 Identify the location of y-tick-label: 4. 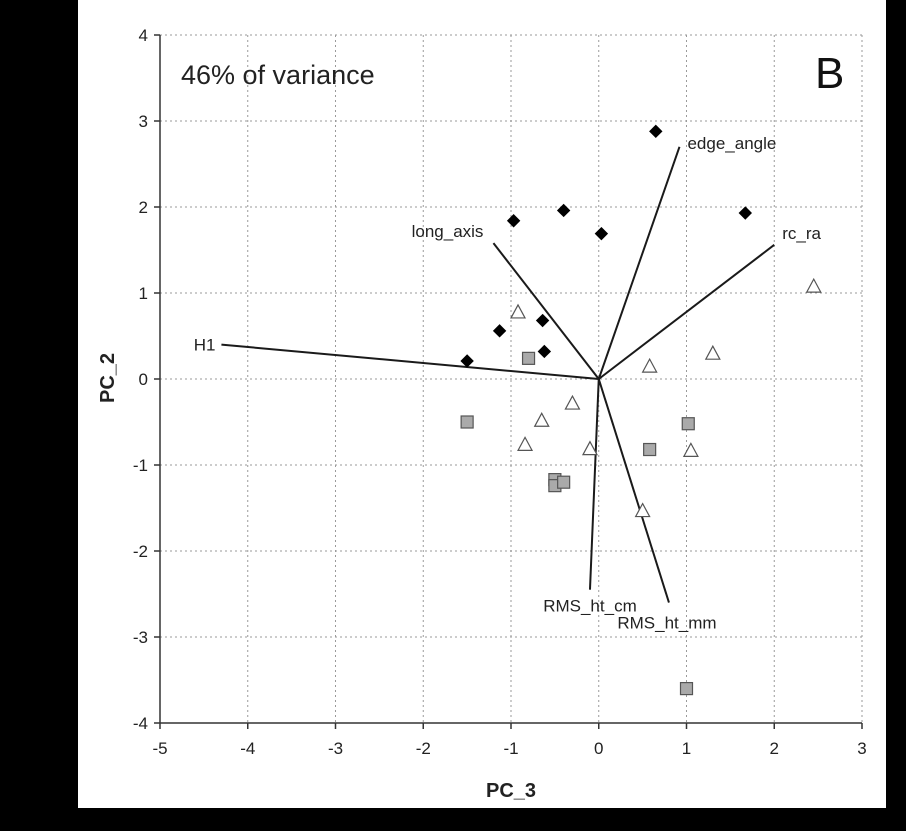
(143, 35).